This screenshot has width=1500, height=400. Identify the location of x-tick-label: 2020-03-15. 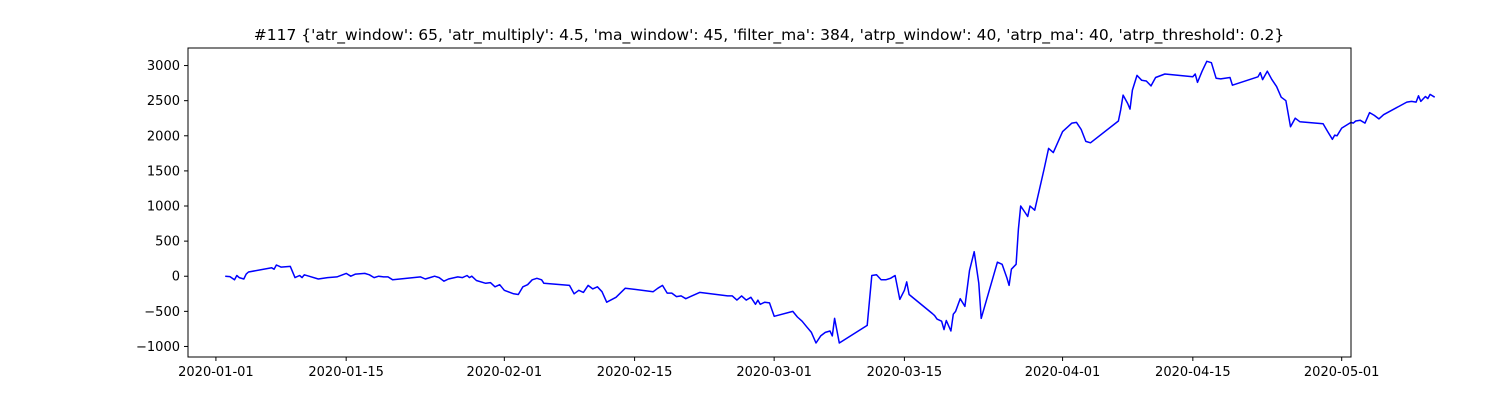
(905, 372).